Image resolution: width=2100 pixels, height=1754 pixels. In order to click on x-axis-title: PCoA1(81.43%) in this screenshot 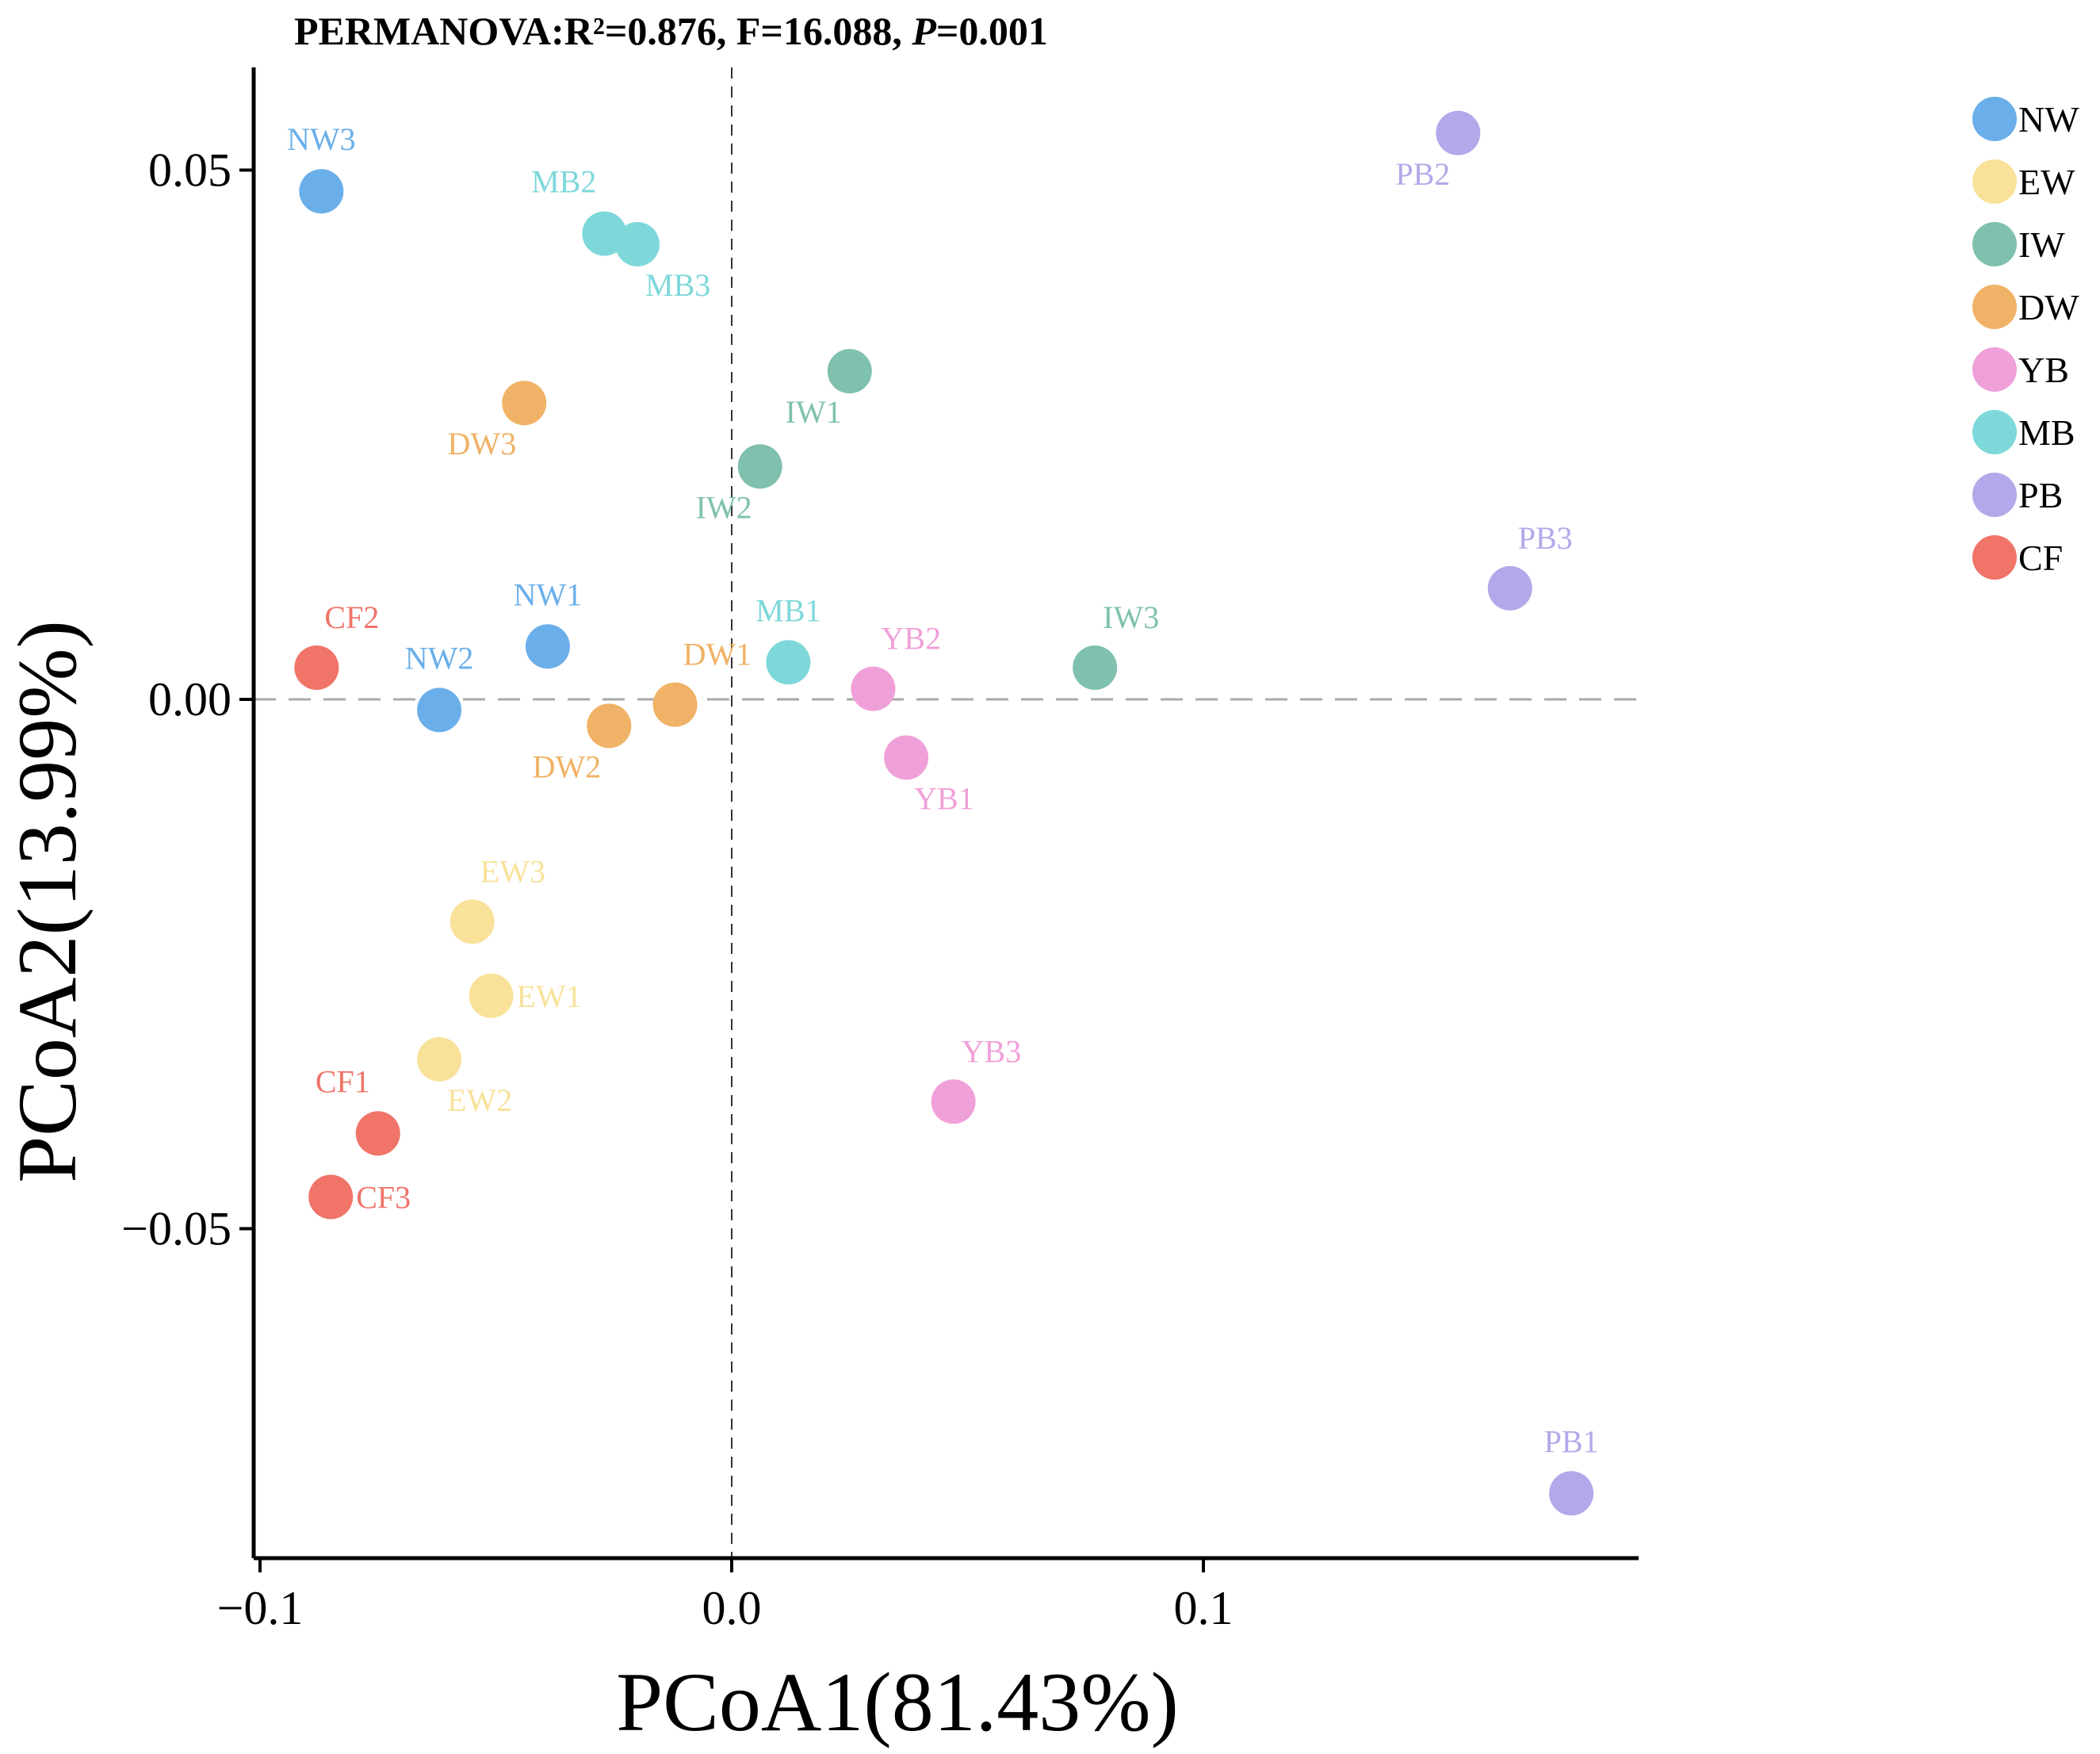, I will do `click(897, 1702)`.